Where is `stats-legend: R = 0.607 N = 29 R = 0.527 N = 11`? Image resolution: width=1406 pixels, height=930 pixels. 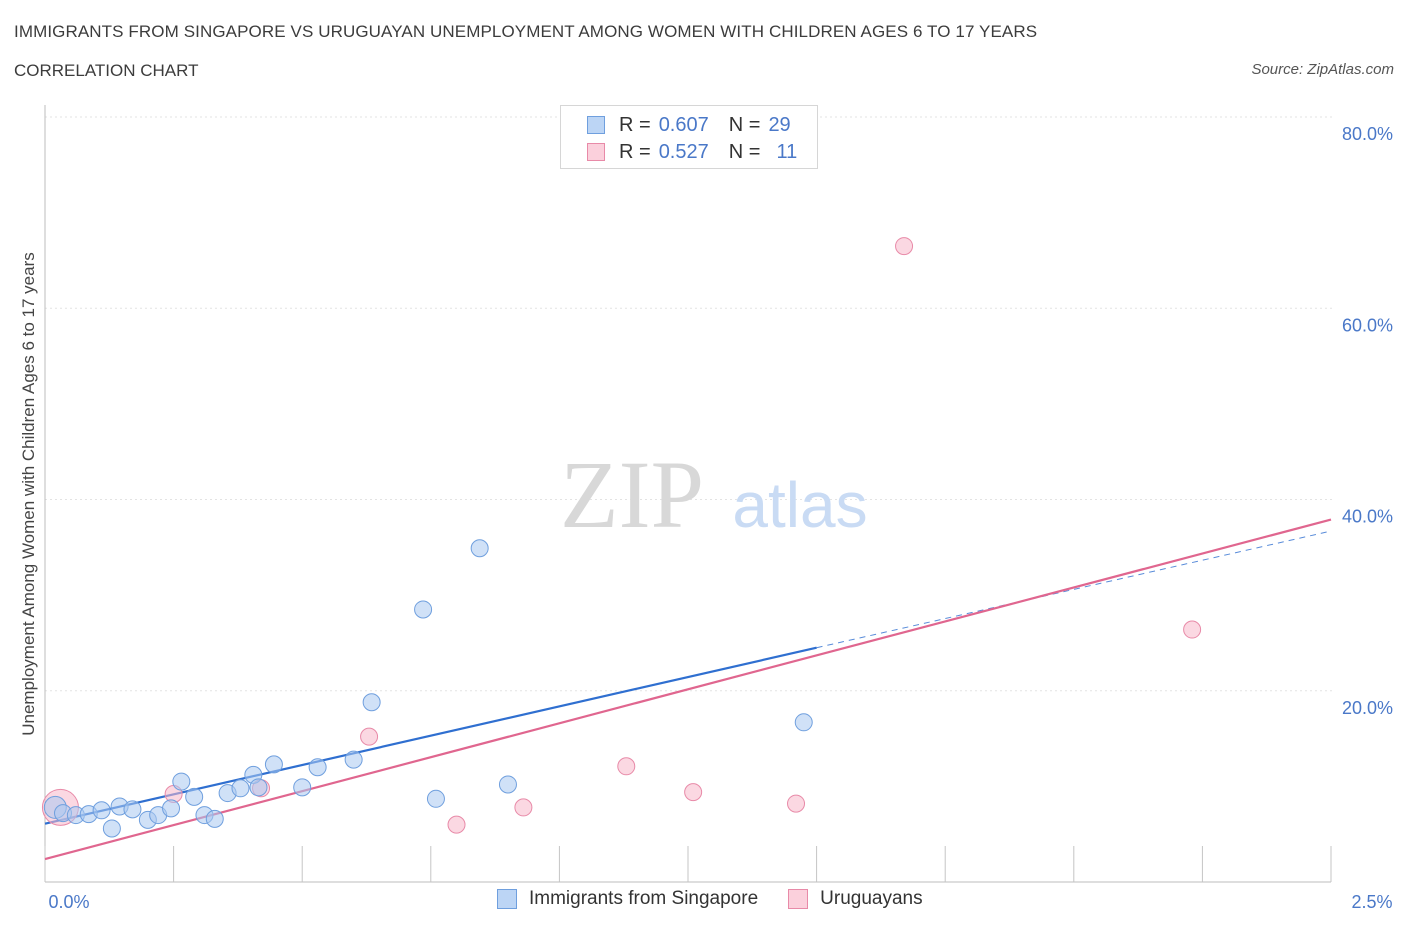
stats-legend: R = 0.607 N = 29 R = 0.527 N = 11 is located at coordinates (689, 137).